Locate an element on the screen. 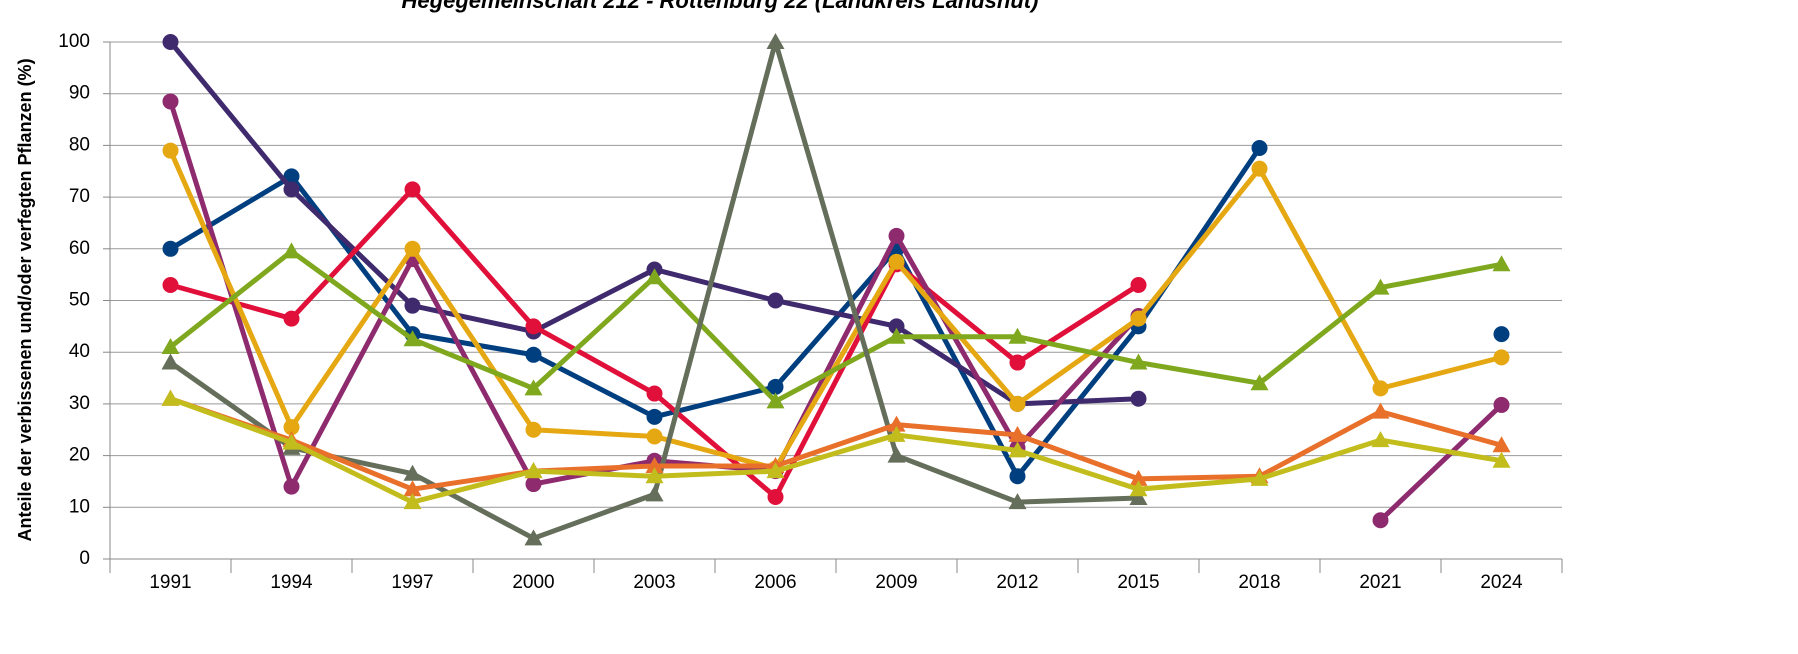  x-tick-label: 1997 is located at coordinates (412, 582).